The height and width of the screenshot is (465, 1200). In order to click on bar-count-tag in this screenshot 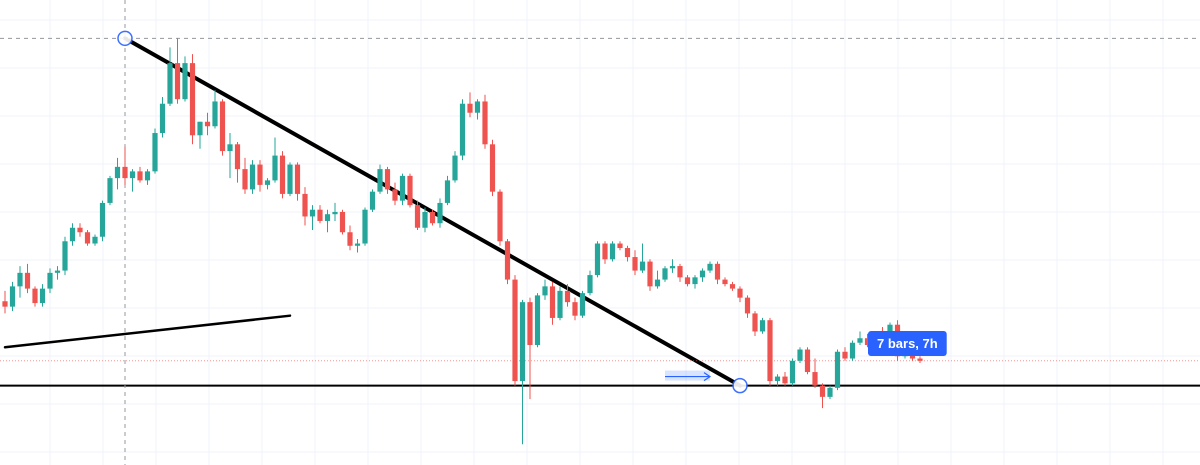, I will do `click(907, 343)`.